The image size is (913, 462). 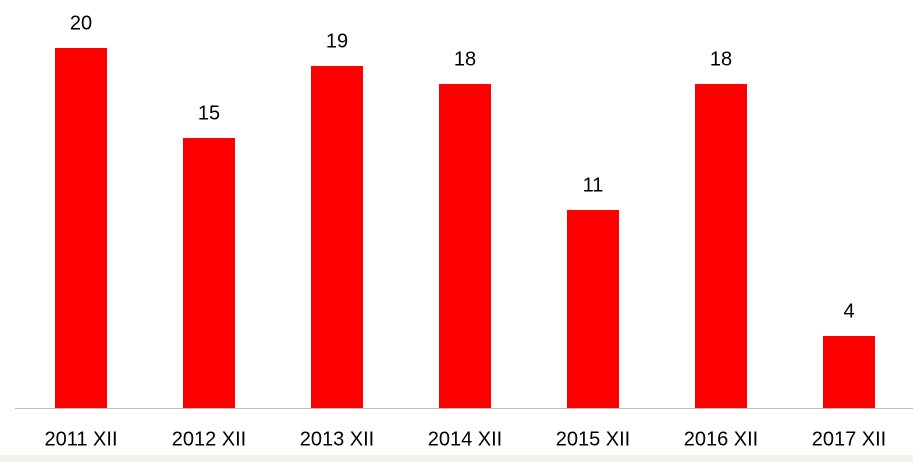 What do you see at coordinates (81, 23) in the screenshot?
I see `value-label: 20` at bounding box center [81, 23].